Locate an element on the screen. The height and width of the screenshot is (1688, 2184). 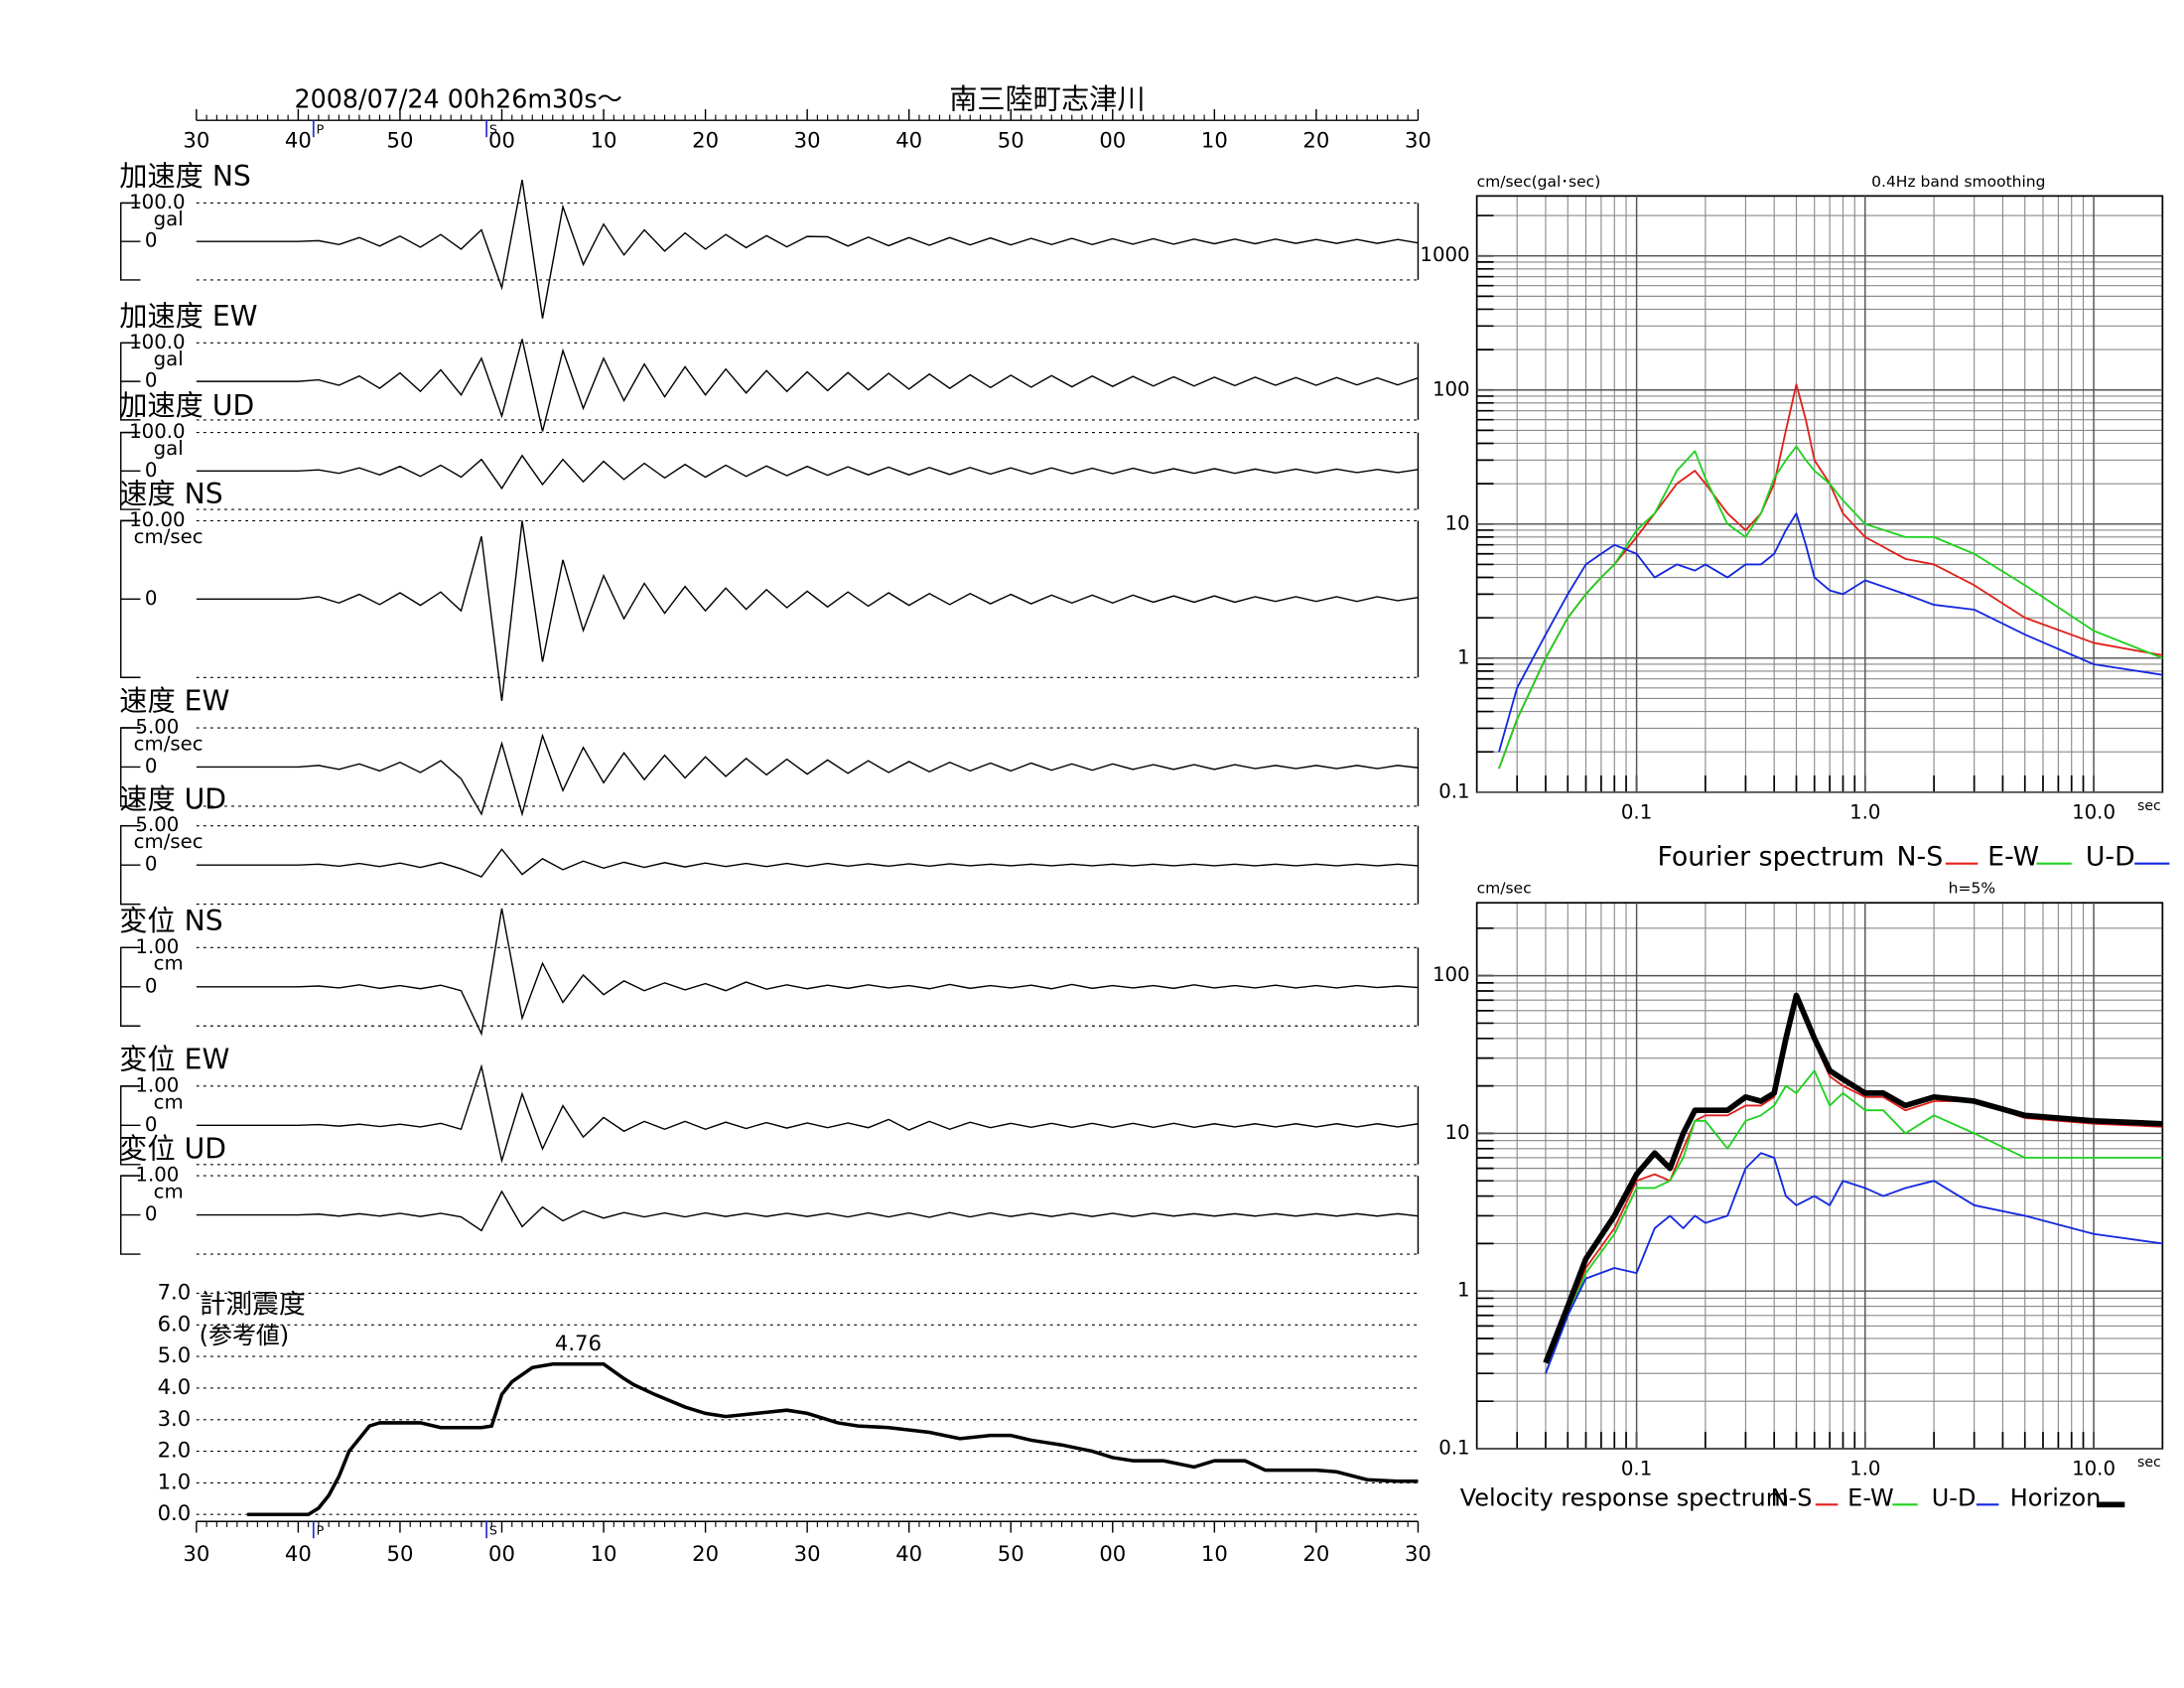
intensity-title: 計測震度 is located at coordinates (253, 1305).